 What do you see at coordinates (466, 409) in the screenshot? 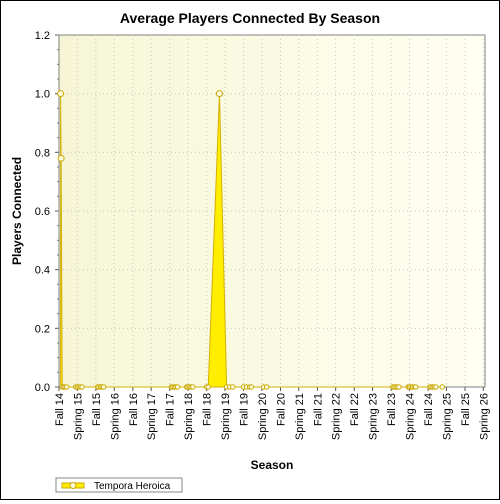
I see `x-tick-label: Fall 25` at bounding box center [466, 409].